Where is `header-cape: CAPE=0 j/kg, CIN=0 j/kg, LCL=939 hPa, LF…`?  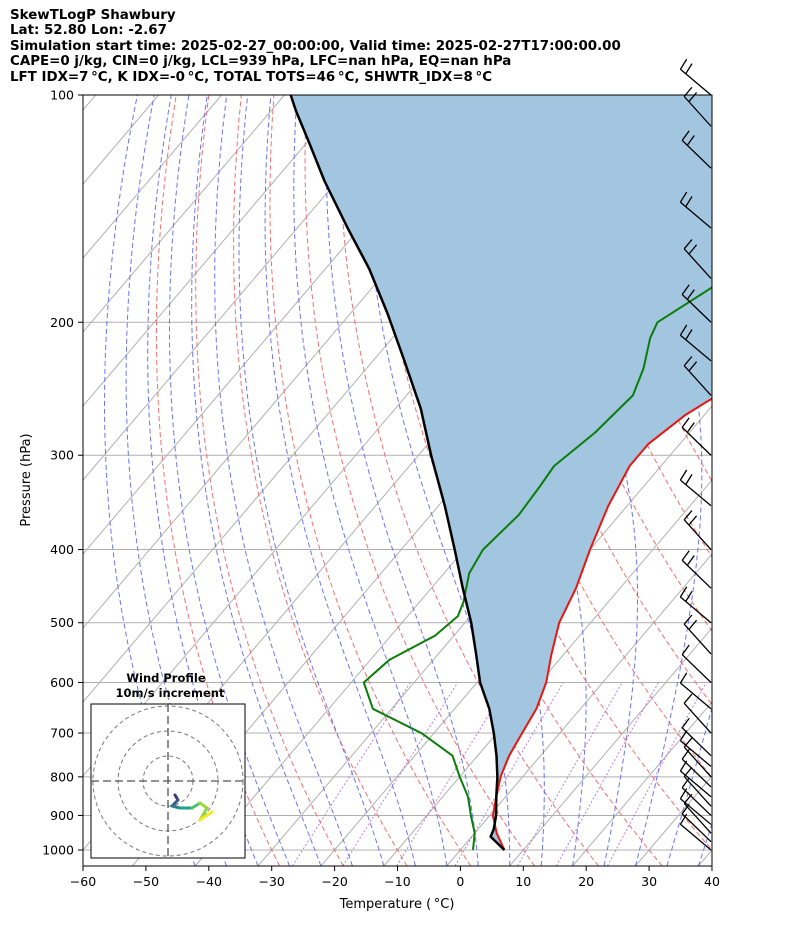 header-cape: CAPE=0 j/kg, CIN=0 j/kg, LCL=939 hPa, LF… is located at coordinates (261, 62).